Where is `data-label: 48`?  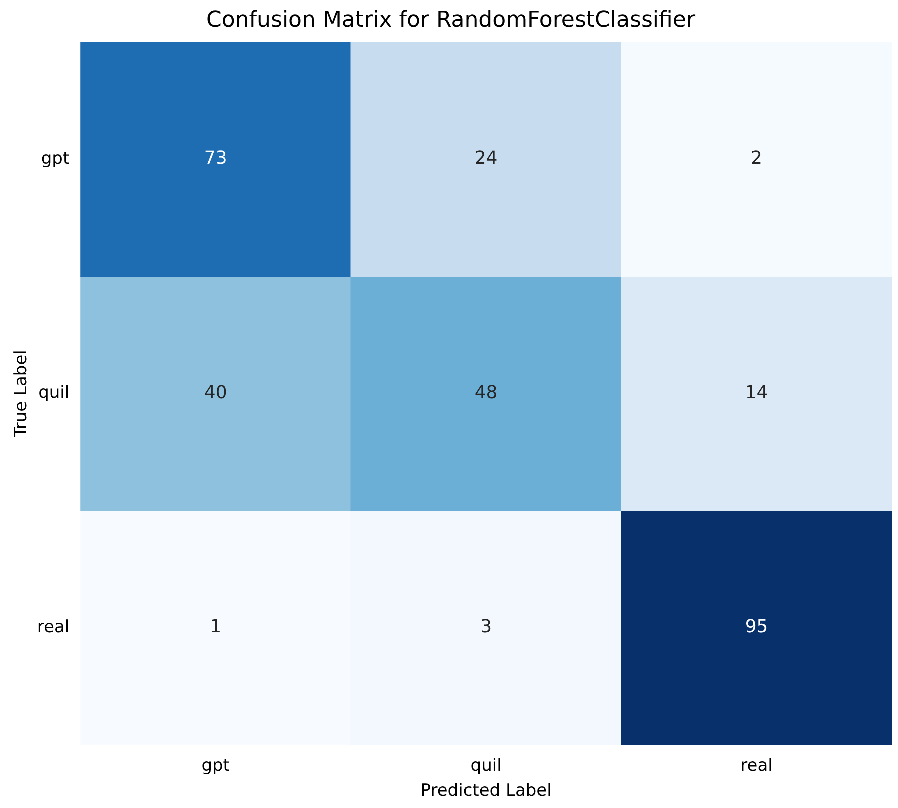
data-label: 48 is located at coordinates (486, 393).